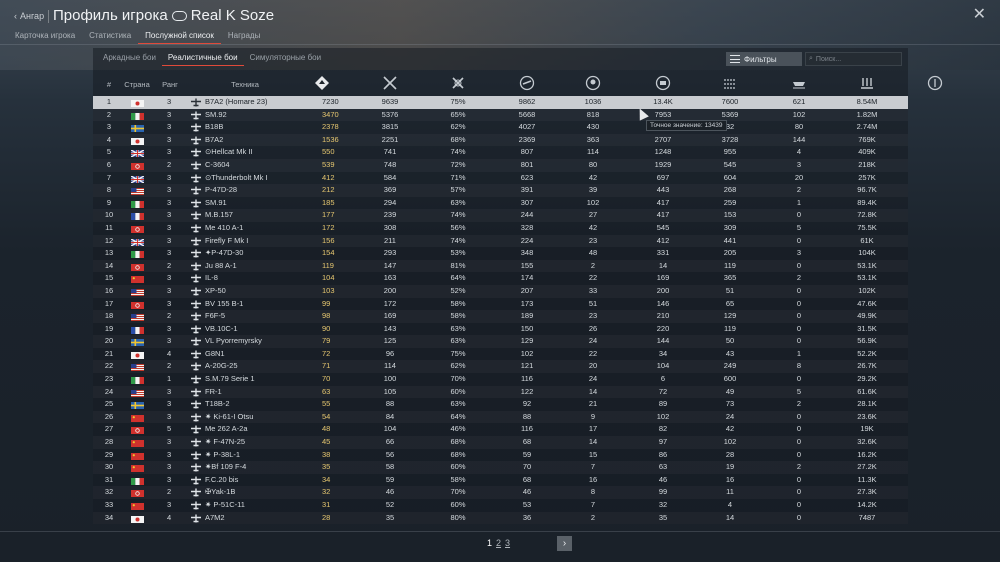 The width and height of the screenshot is (1000, 562). I want to click on vehicle-name: VB.10C-1, so click(221, 328).